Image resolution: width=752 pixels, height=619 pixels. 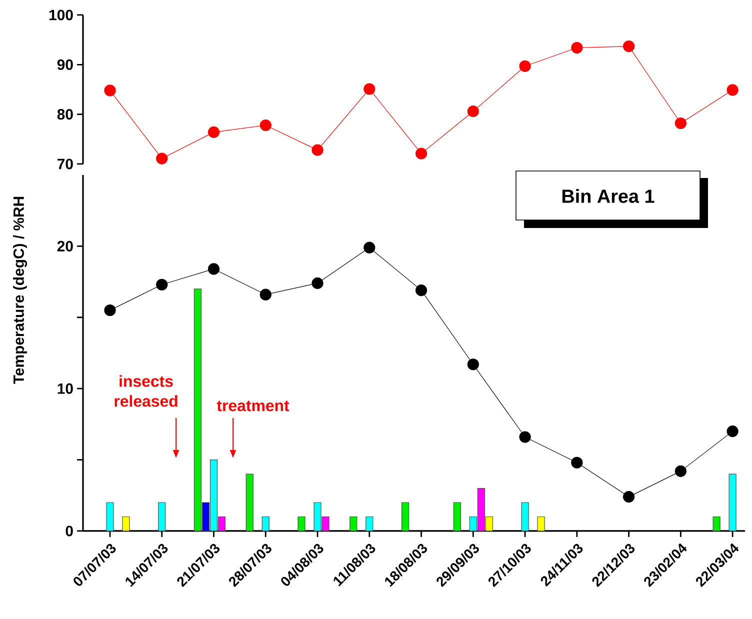 What do you see at coordinates (65, 114) in the screenshot?
I see `y-tick-label: 80` at bounding box center [65, 114].